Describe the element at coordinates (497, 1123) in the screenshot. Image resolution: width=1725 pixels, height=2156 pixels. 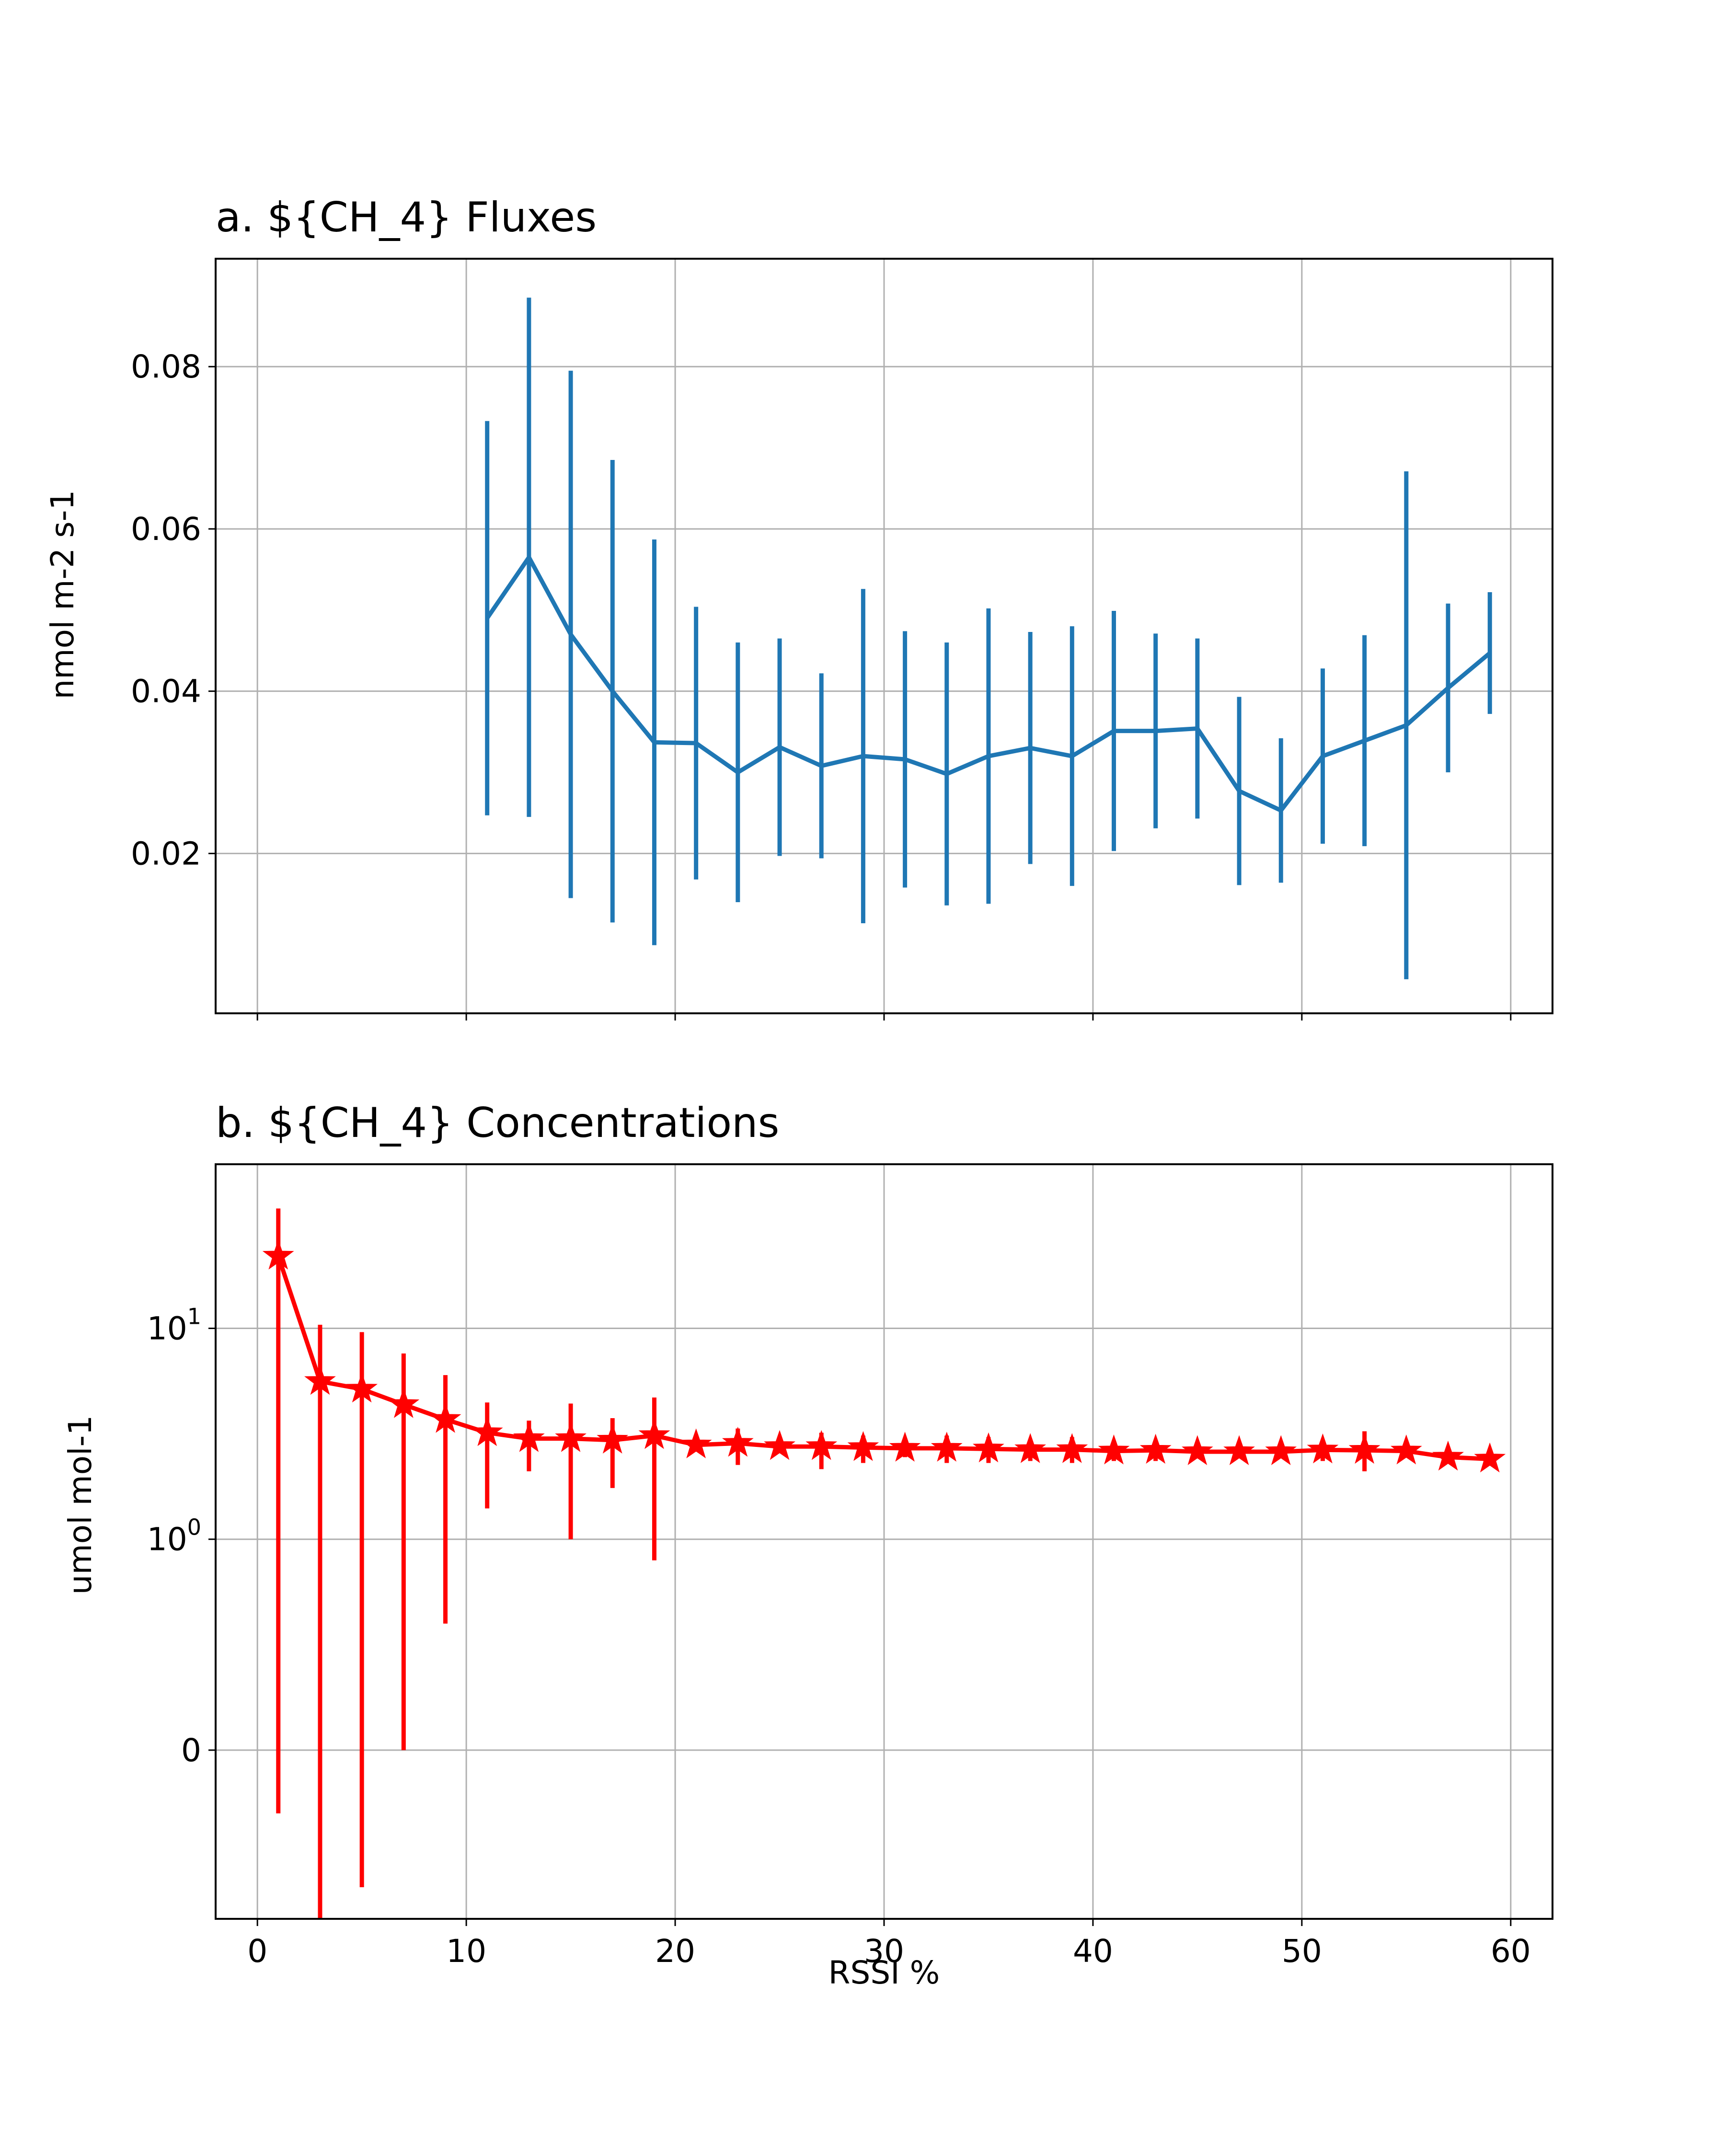
I see `concentration-title: b. ${CH_4} Concentrations` at that location.